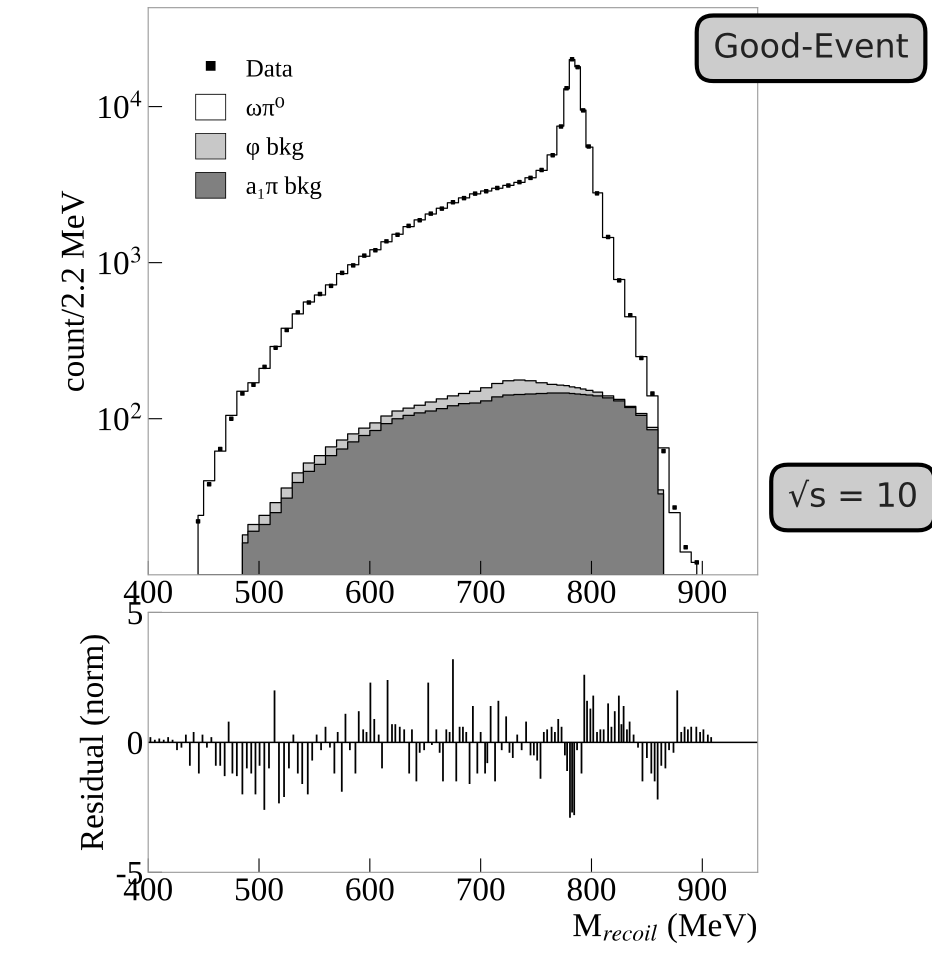 The width and height of the screenshot is (932, 966). Describe the element at coordinates (265, 106) in the screenshot. I see `legend-label: ωπ⁰` at that location.